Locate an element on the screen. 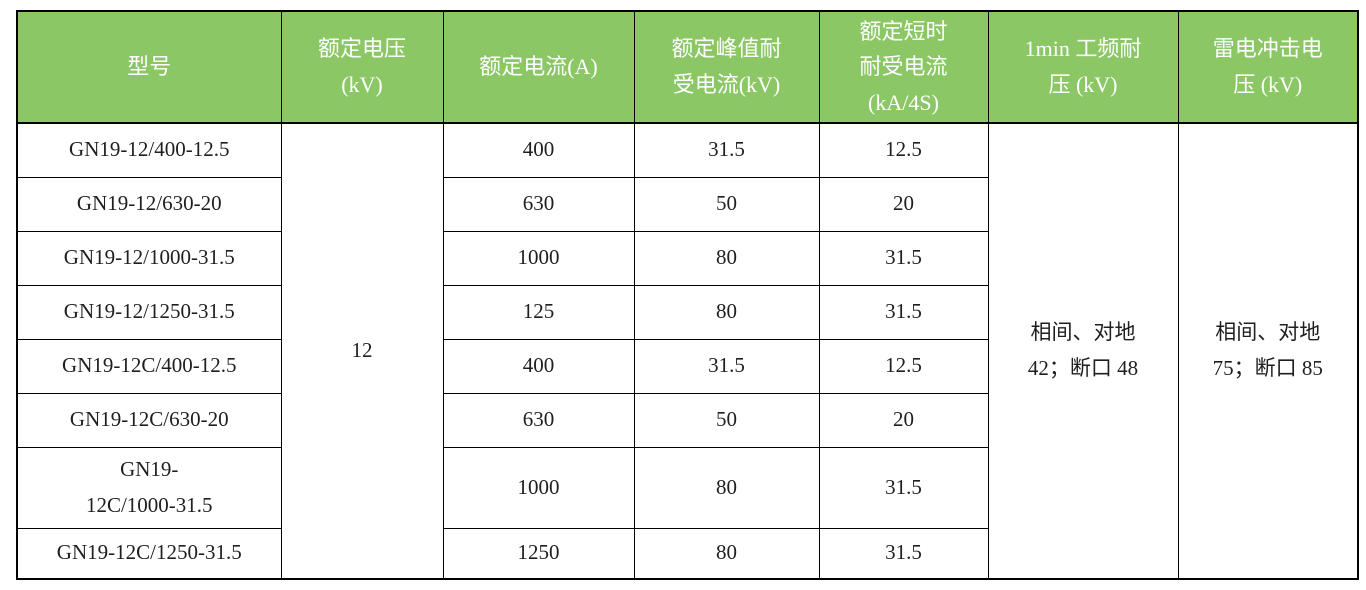 The width and height of the screenshot is (1366, 590). table-row: GN19-12/630-20 630 50 20 is located at coordinates (687, 204).